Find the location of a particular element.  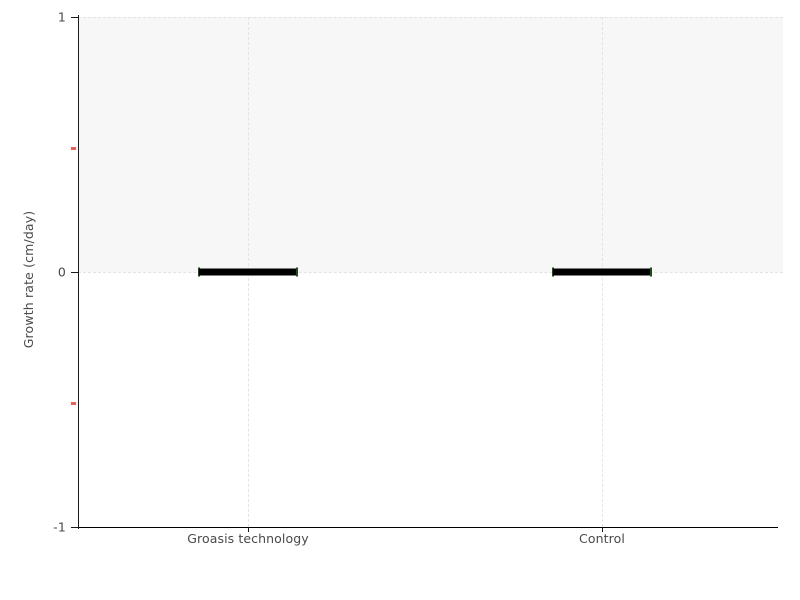

x-tick-label-groasis-technology: Groasis technology is located at coordinates (248, 538).